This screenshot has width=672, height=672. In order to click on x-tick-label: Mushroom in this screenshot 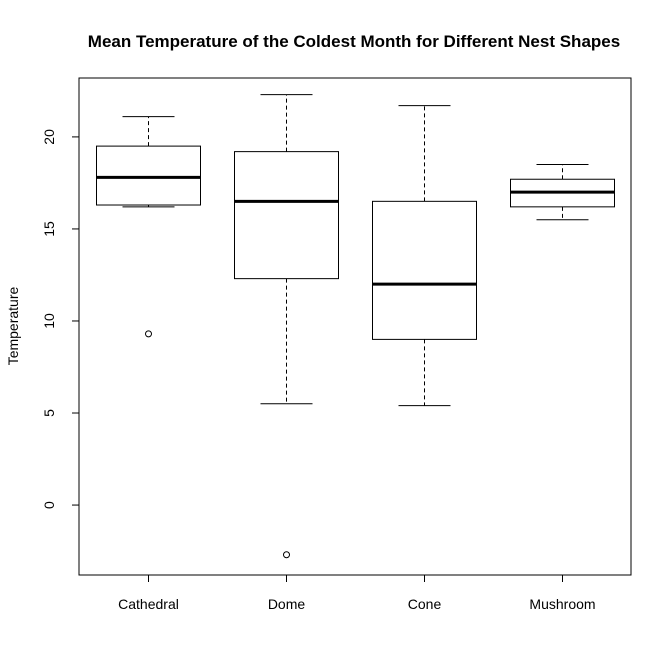, I will do `click(562, 604)`.